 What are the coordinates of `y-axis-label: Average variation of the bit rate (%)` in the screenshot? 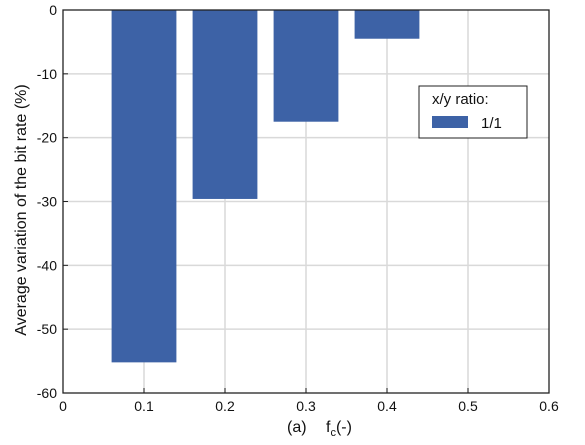 It's located at (21, 209).